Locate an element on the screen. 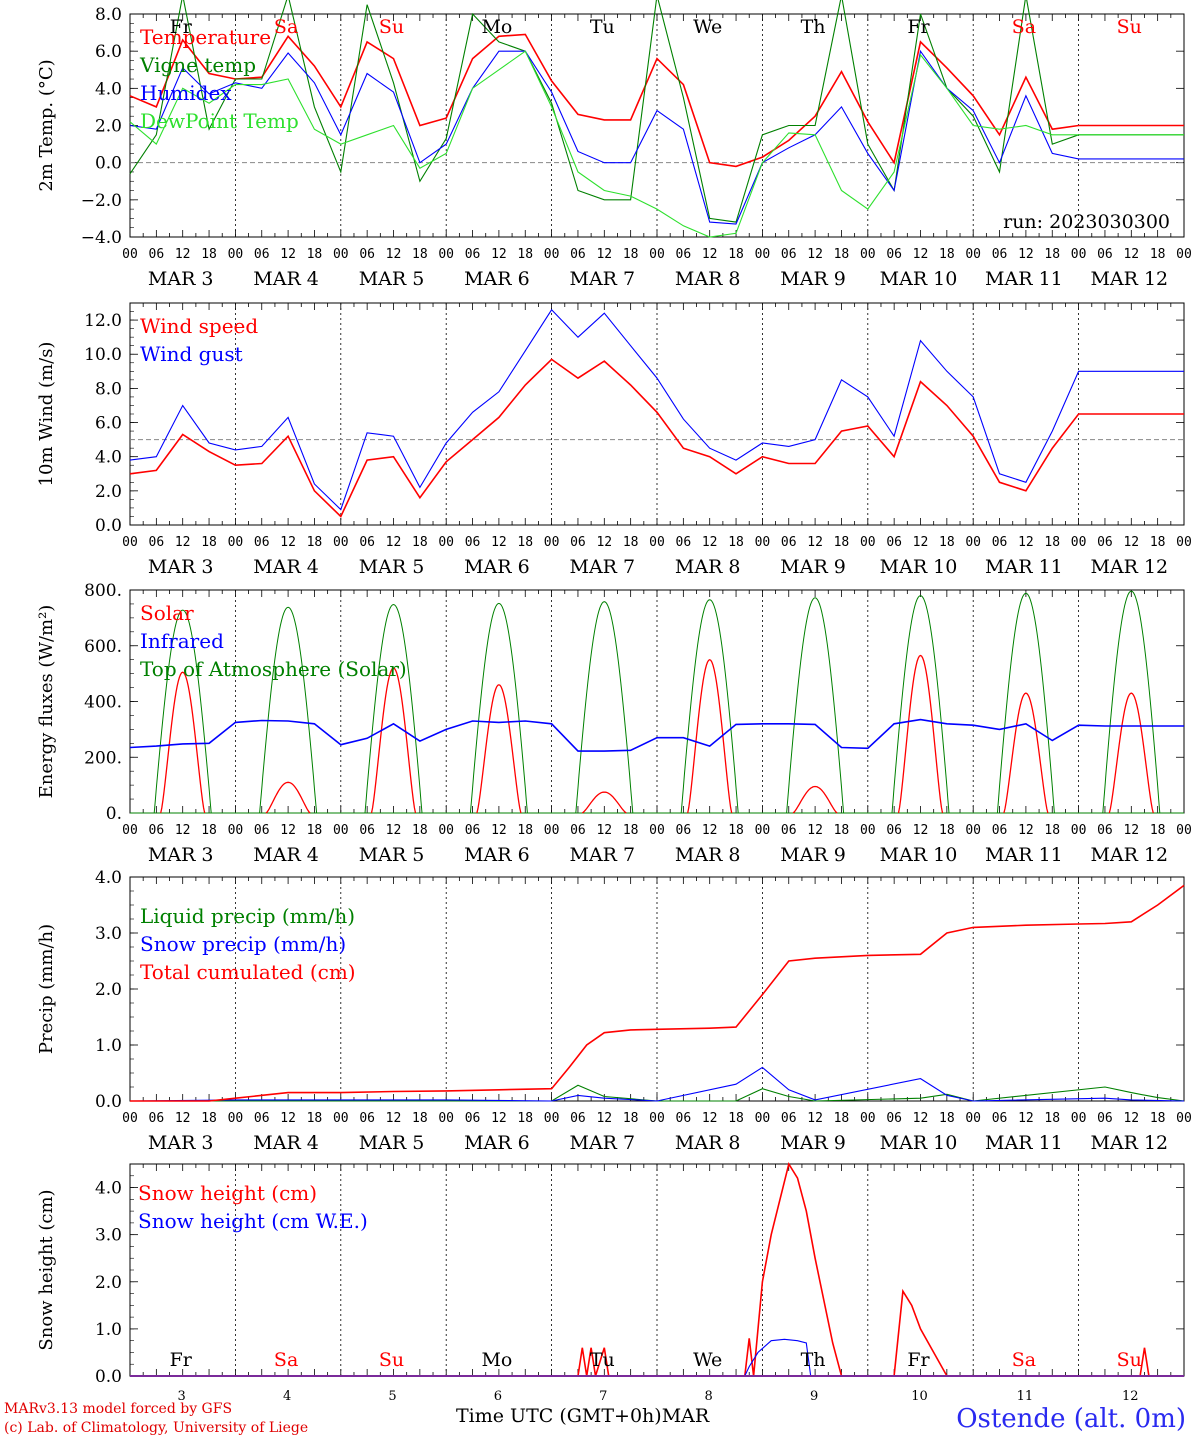 The height and width of the screenshot is (1440, 1194). day-number: 10 is located at coordinates (919, 1396).